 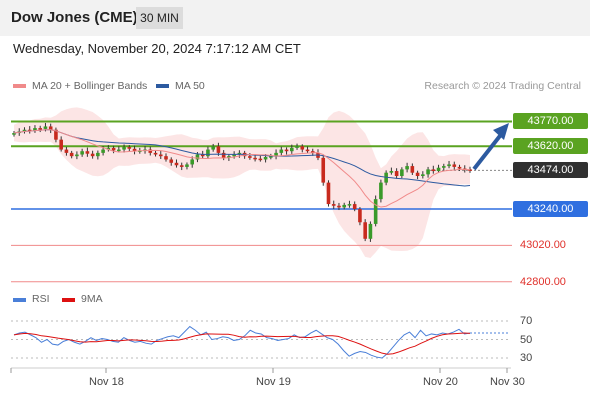 What do you see at coordinates (440, 382) in the screenshot?
I see `x-tick-nov20: Nov 20` at bounding box center [440, 382].